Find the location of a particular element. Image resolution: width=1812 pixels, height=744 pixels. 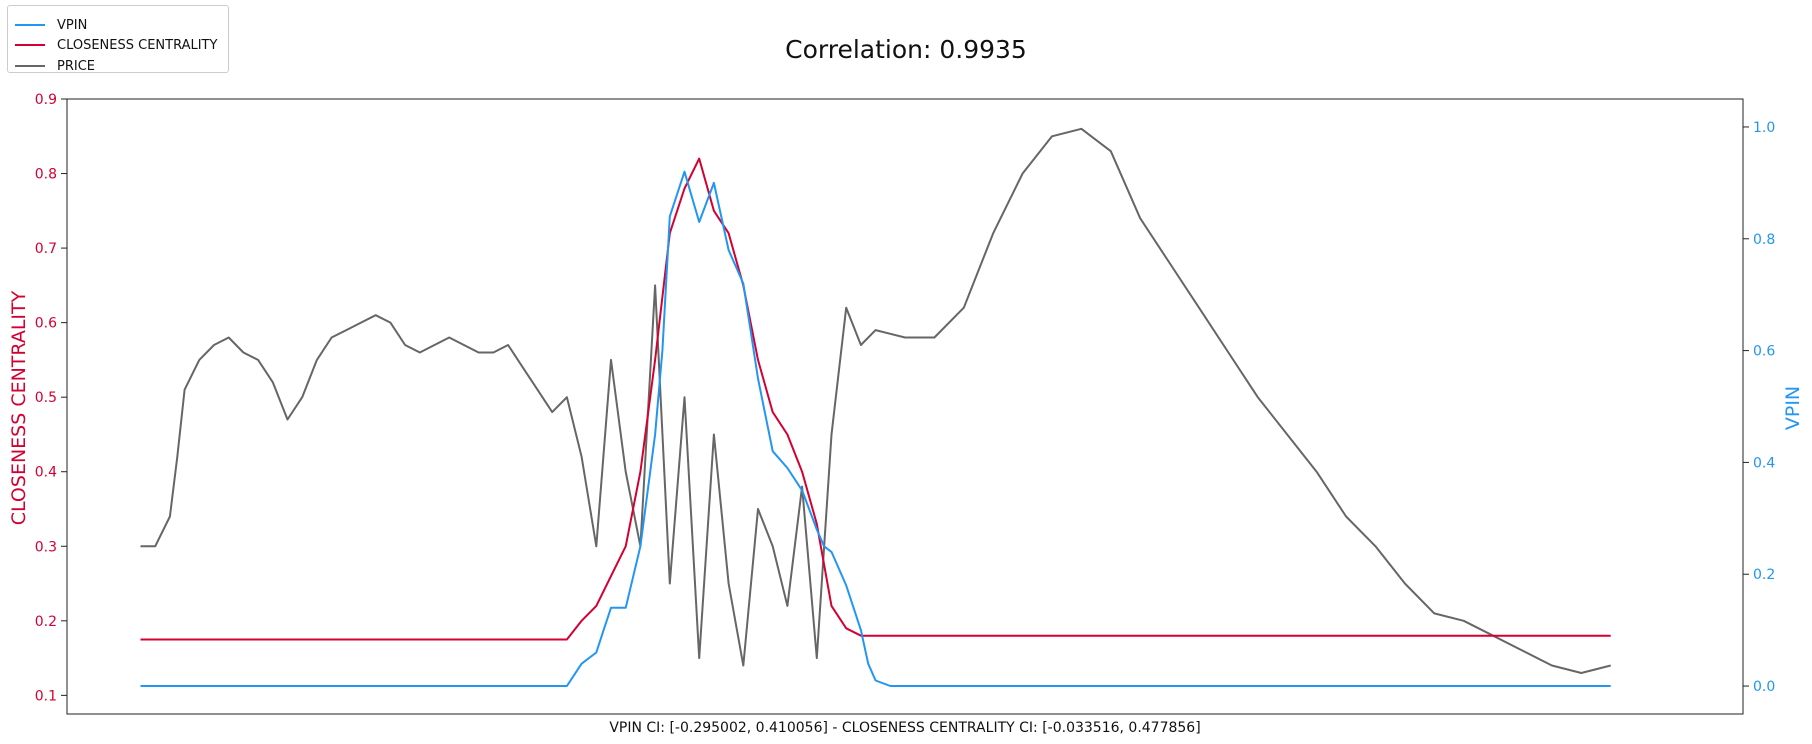

legend: VPIN CLOSENESS CENTRALITY PRICE is located at coordinates (118, 40).